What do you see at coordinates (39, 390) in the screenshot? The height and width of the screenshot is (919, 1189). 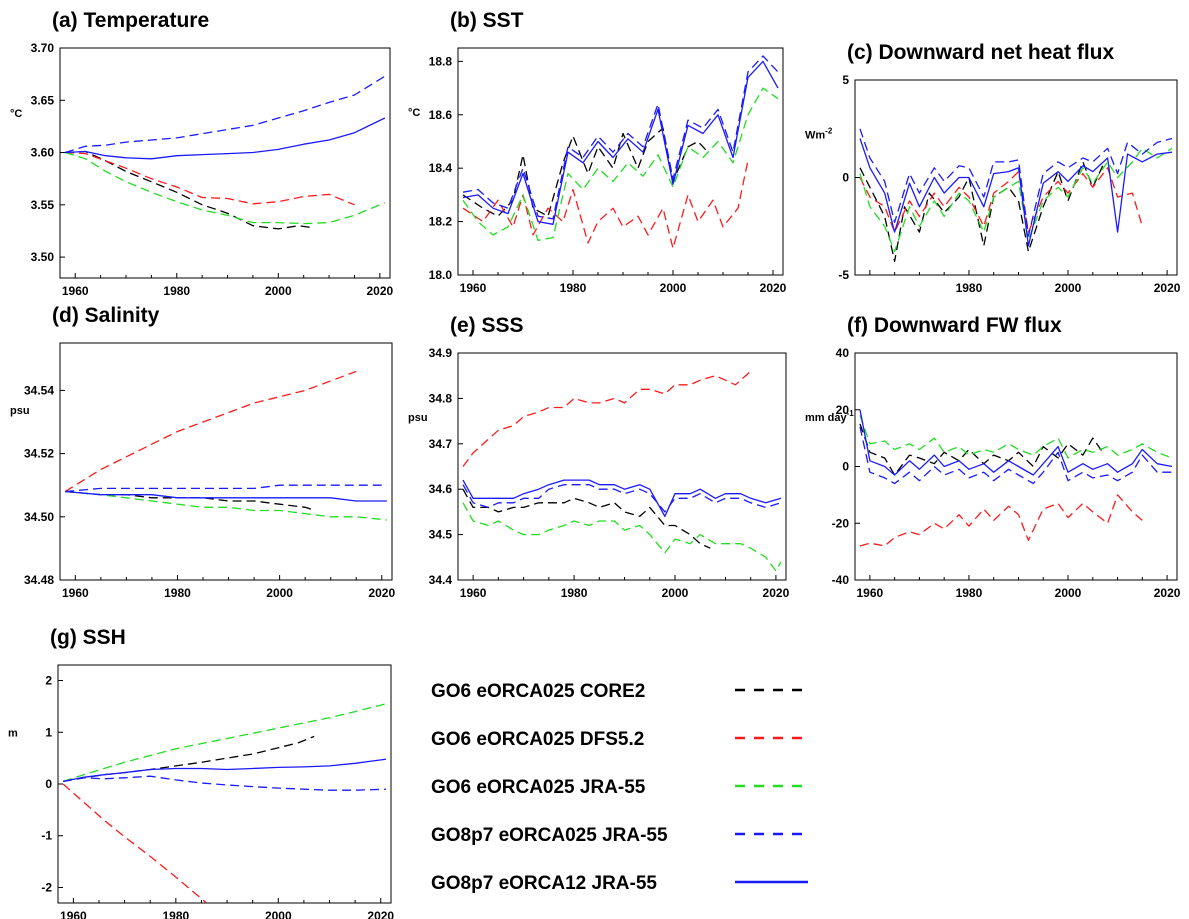 I see `y-tick-label: 34.54` at bounding box center [39, 390].